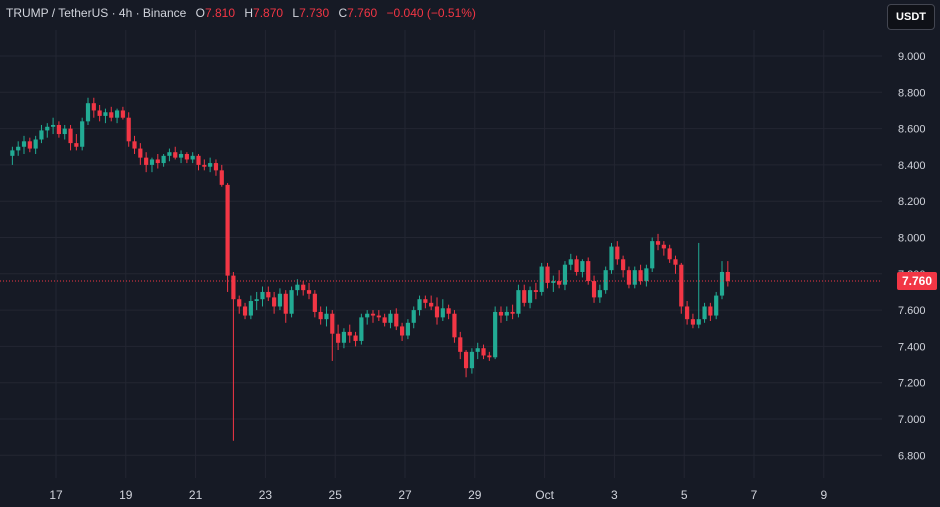 The height and width of the screenshot is (507, 940). I want to click on x-tick-label: 25, so click(336, 495).